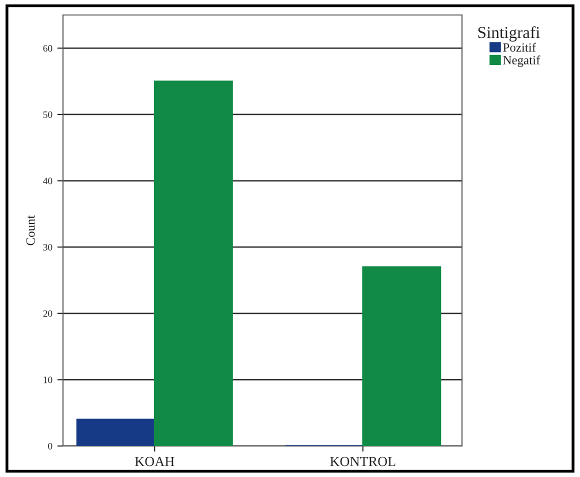  I want to click on legend-label: Pozitif, so click(519, 47).